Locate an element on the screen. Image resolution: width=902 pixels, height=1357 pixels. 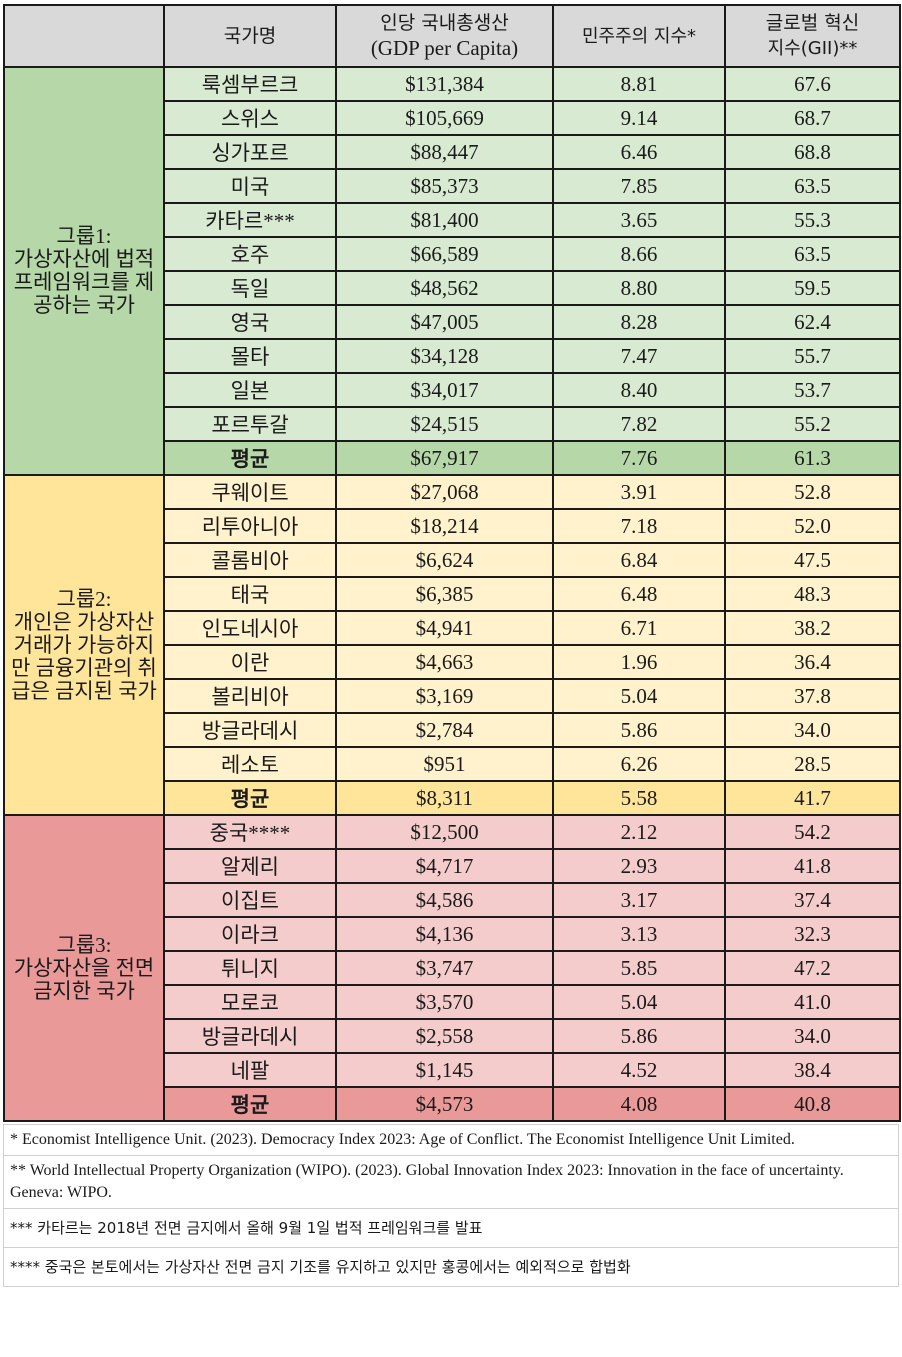
group-description: 가상자산에 법적 프레임워크를 제공하는 국가 is located at coordinates (84, 282).